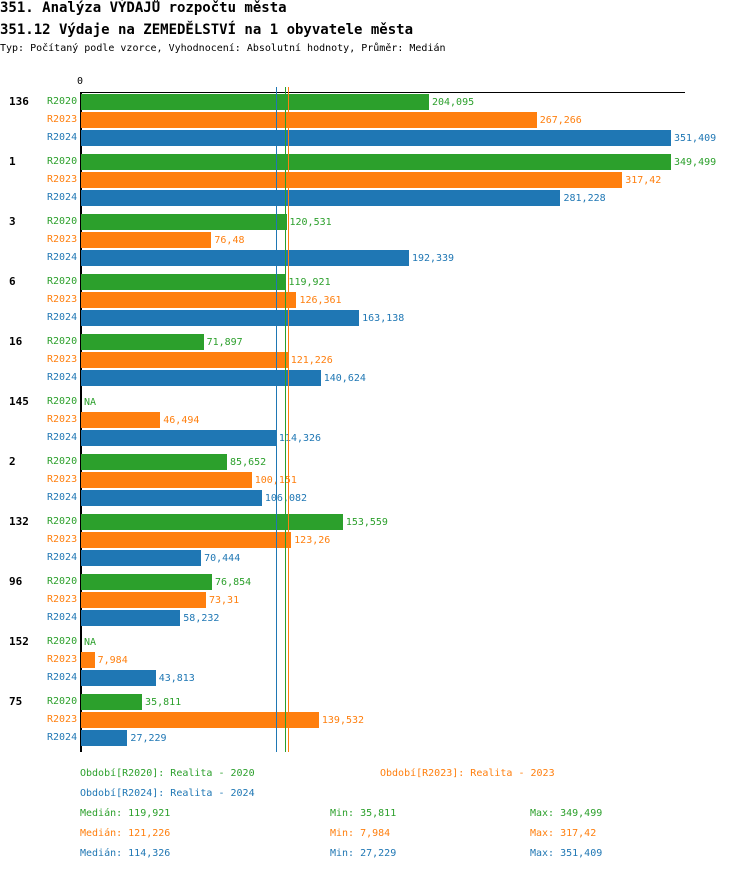 The width and height of the screenshot is (750, 872). Describe the element at coordinates (16, 701) in the screenshot. I see `group-label: 75` at that location.